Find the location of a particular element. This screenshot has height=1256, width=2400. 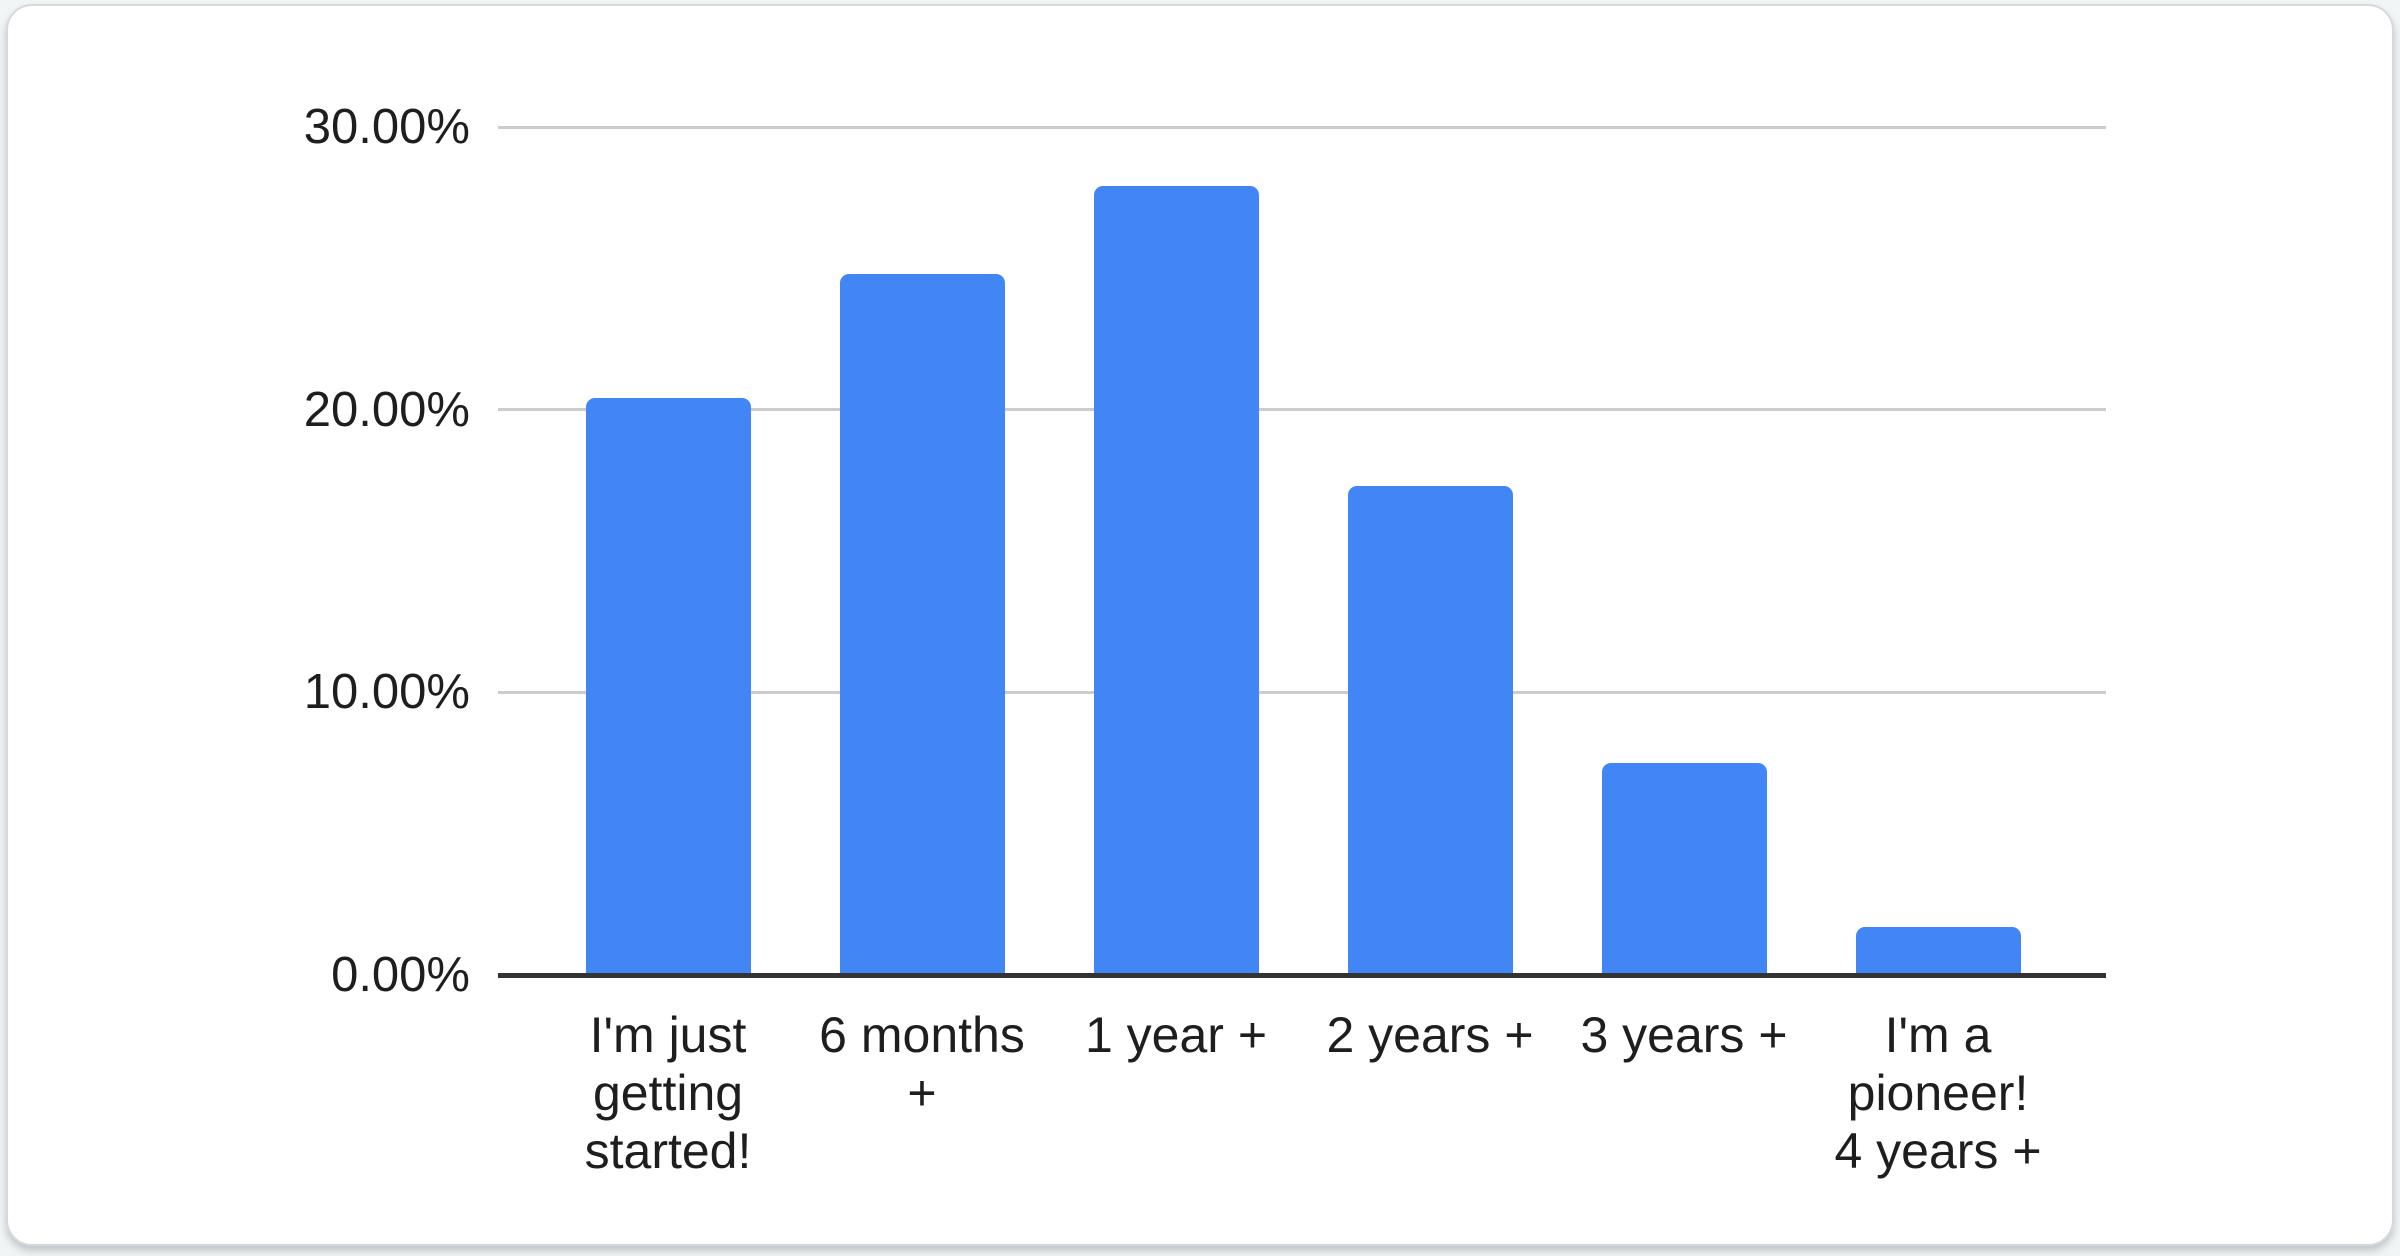

x-axis-category-label: 1 year + is located at coordinates (1176, 1035).